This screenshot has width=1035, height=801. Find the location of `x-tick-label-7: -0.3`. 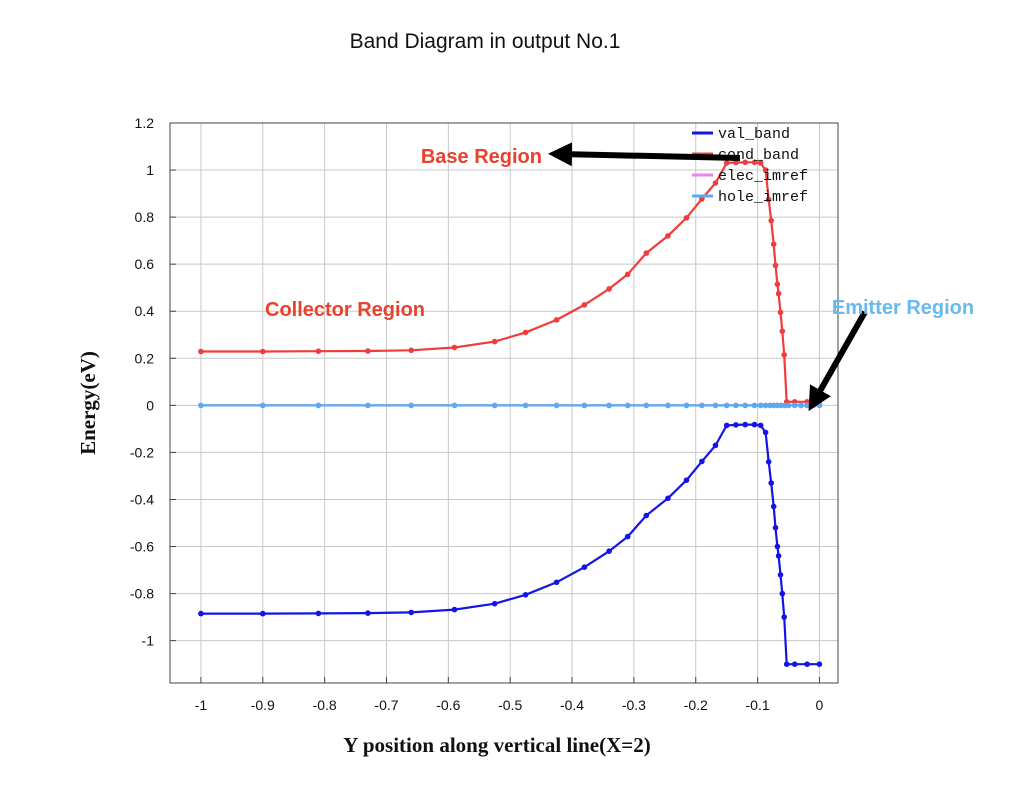

x-tick-label-7: -0.3 is located at coordinates (634, 705).